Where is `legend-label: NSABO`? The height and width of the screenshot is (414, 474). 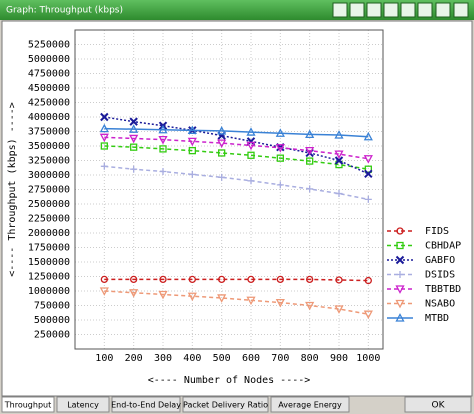 legend-label: NSABO is located at coordinates (440, 304).